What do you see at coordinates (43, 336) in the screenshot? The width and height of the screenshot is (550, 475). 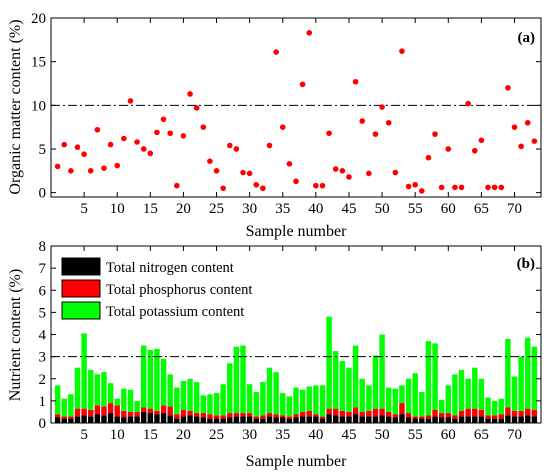 I see `b-y-tick-label: 4` at bounding box center [43, 336].